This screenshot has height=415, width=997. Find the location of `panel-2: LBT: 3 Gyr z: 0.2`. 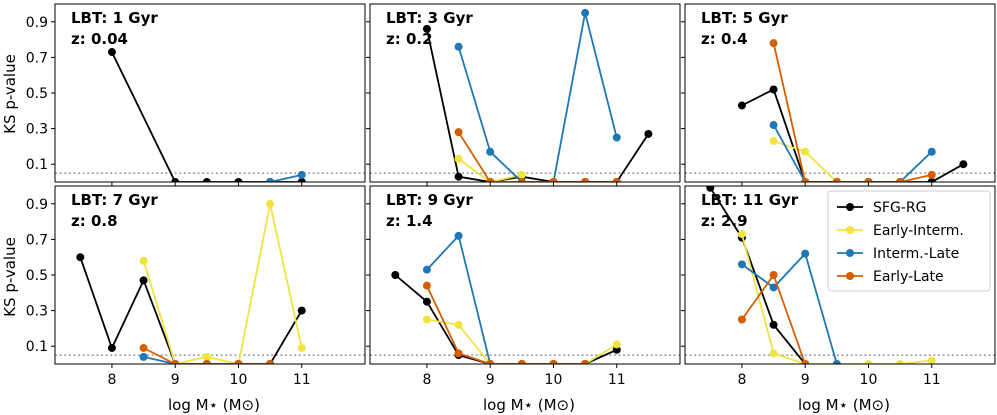

panel-2: LBT: 3 Gyr z: 0.2 is located at coordinates (523, 94).